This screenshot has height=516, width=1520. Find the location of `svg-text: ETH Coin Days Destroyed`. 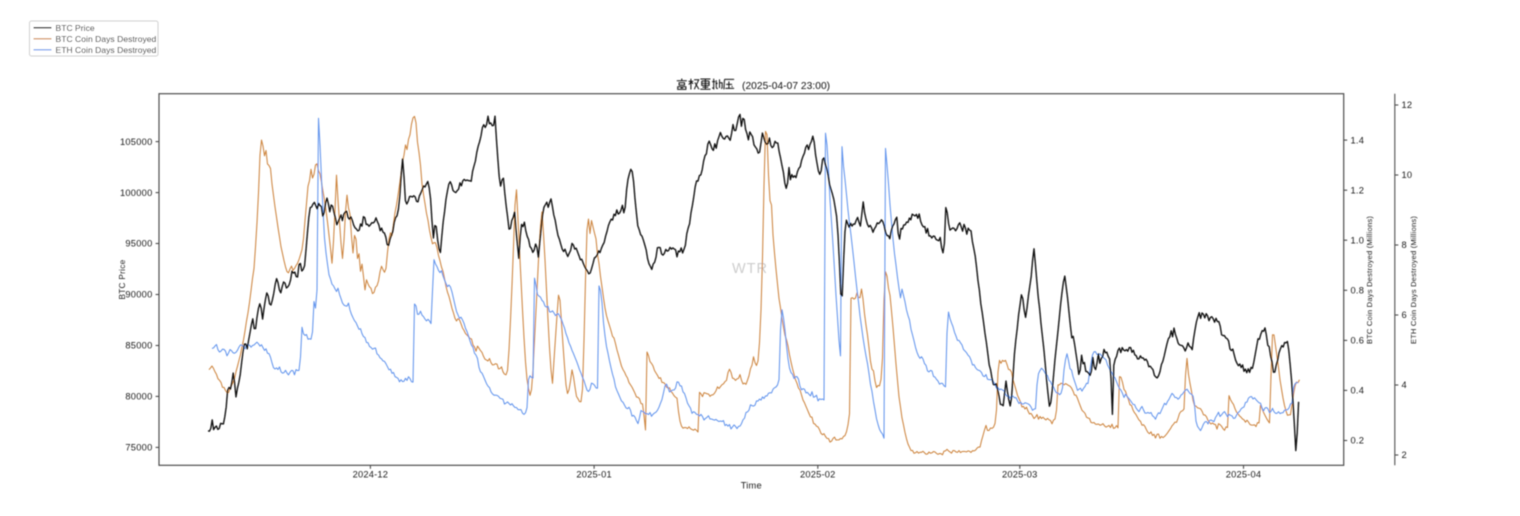

svg-text: ETH Coin Days Destroyed is located at coordinates (106, 50).